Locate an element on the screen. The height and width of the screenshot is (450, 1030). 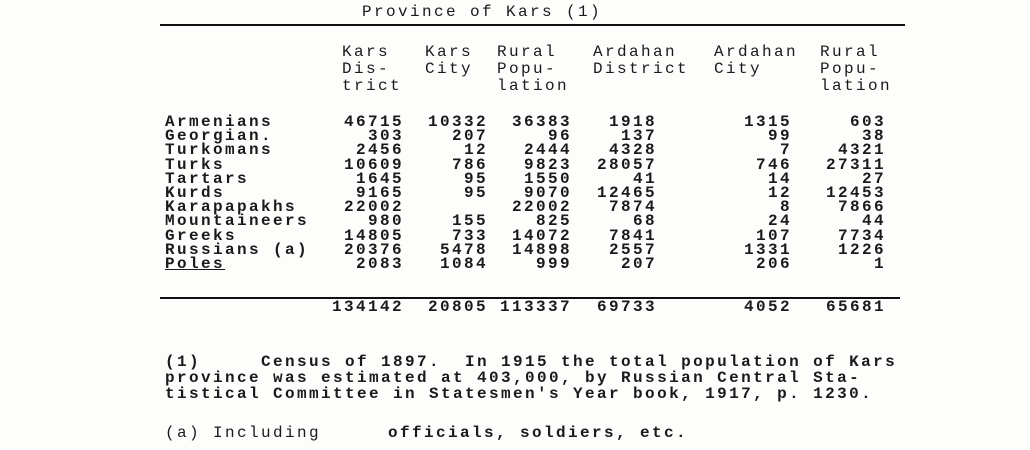
column-header: Kars City is located at coordinates (449, 60).